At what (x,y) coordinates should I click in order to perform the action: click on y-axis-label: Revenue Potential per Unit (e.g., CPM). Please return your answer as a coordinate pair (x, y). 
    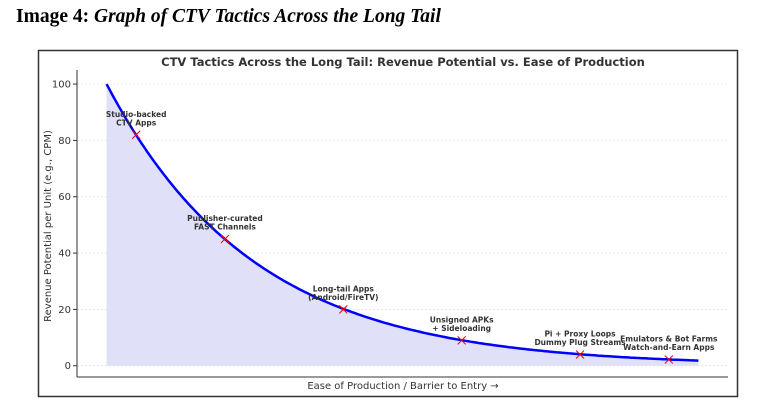
    Looking at the image, I should click on (48, 226).